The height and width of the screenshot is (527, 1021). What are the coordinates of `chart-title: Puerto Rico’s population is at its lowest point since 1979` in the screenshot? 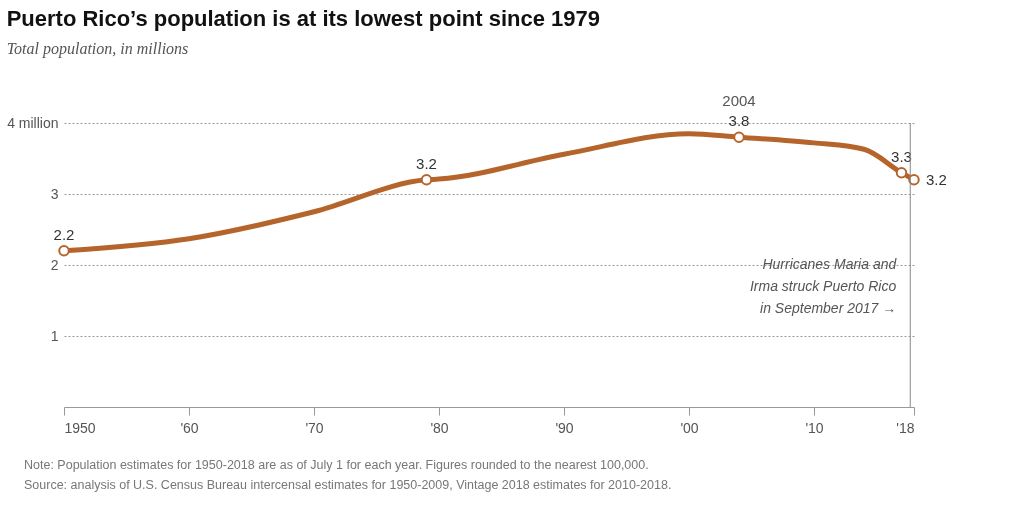 It's located at (303, 19).